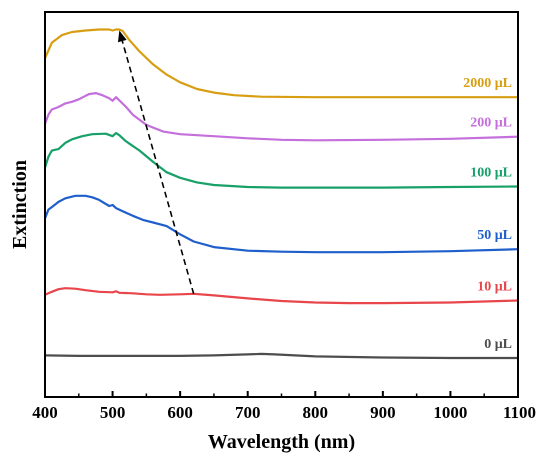 Image resolution: width=550 pixels, height=465 pixels. I want to click on x-tick-label: 600, so click(180, 412).